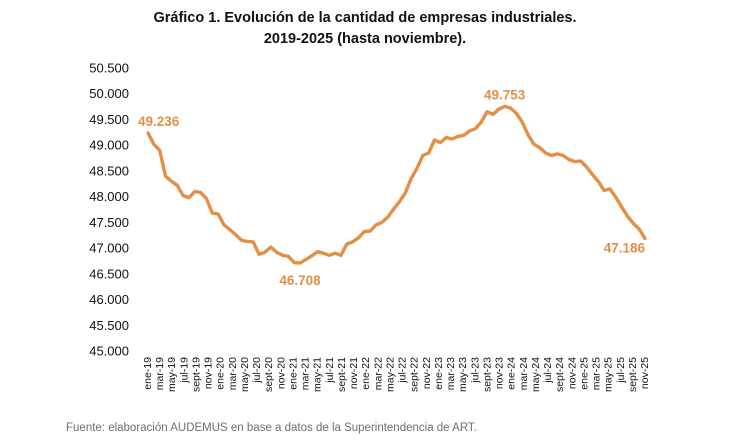  What do you see at coordinates (245, 374) in the screenshot?
I see `x-tick-label: may-20` at bounding box center [245, 374].